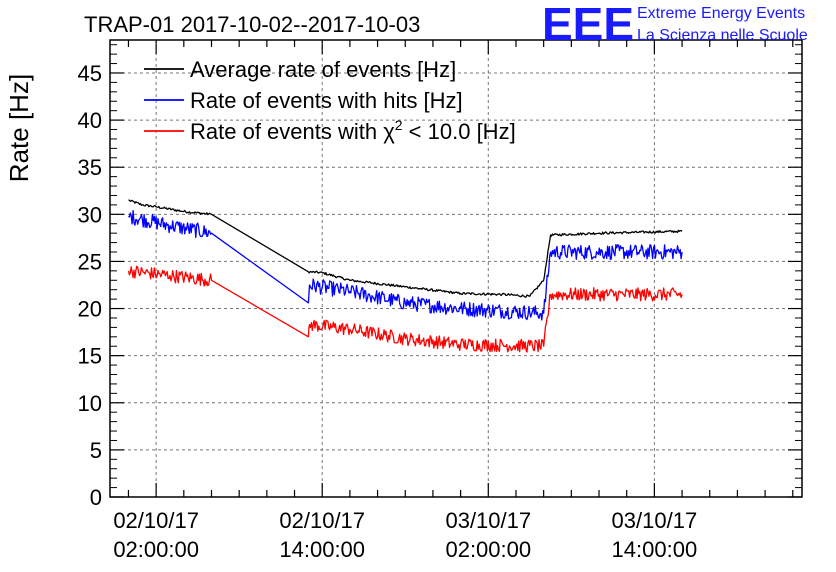 The image size is (836, 572). I want to click on y-tick-label: 40, so click(90, 120).